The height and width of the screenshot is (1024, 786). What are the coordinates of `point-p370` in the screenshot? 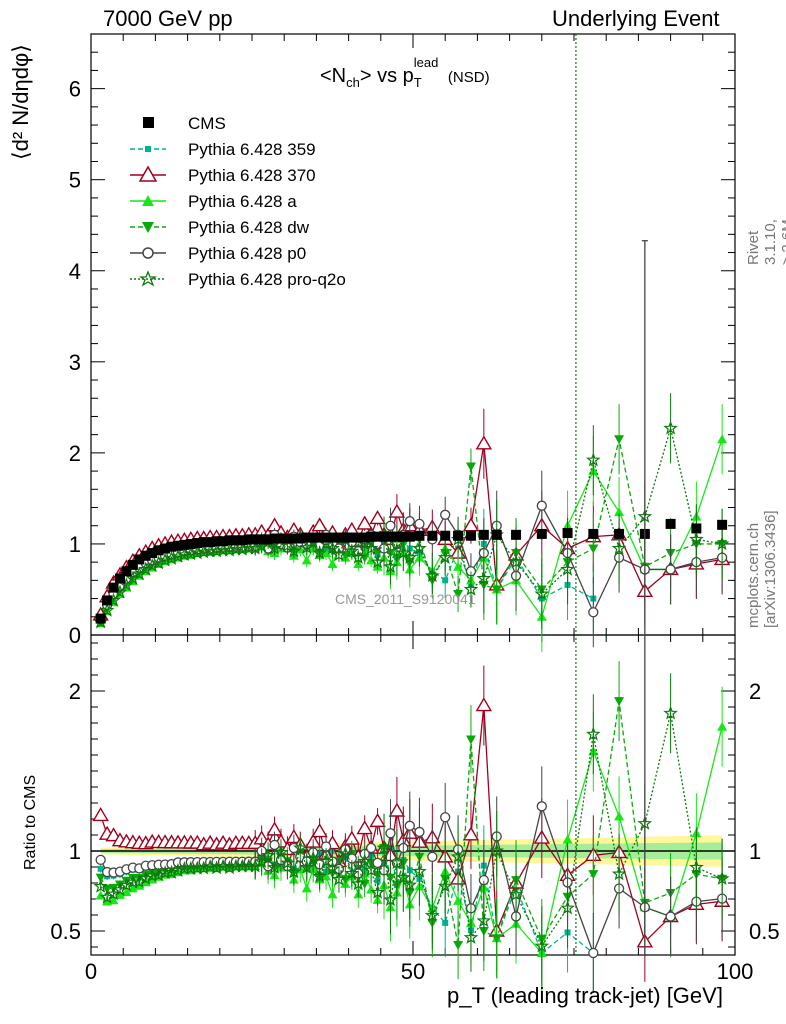 It's located at (397, 510).